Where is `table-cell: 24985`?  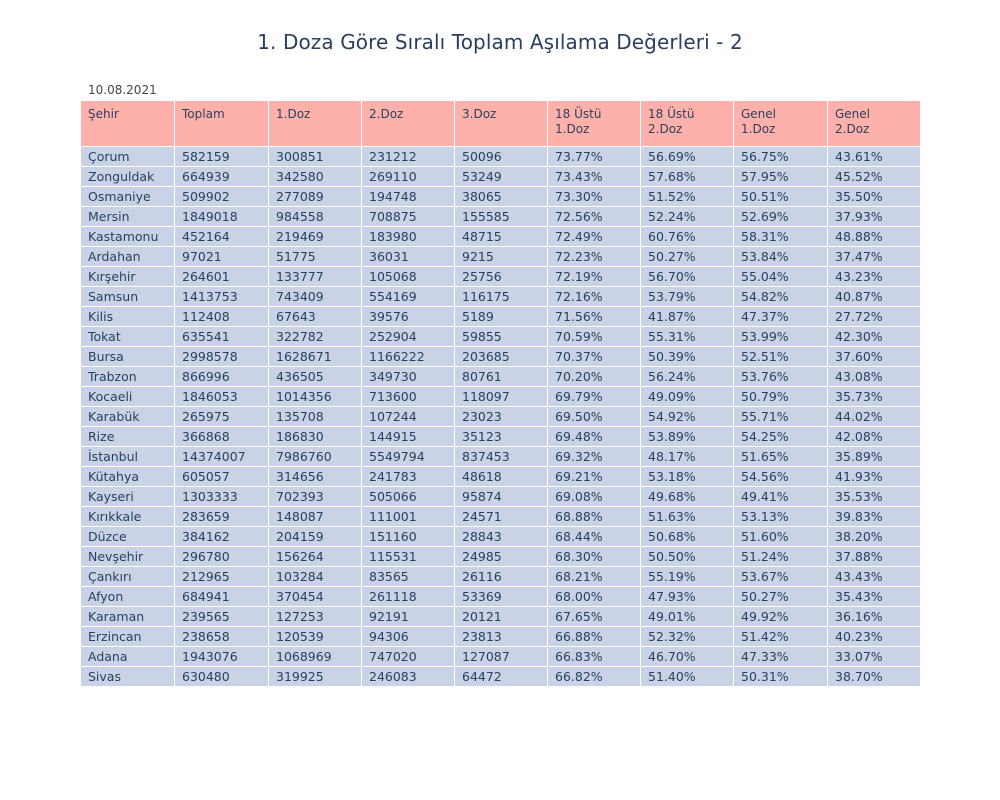
table-cell: 24985 is located at coordinates (501, 556).